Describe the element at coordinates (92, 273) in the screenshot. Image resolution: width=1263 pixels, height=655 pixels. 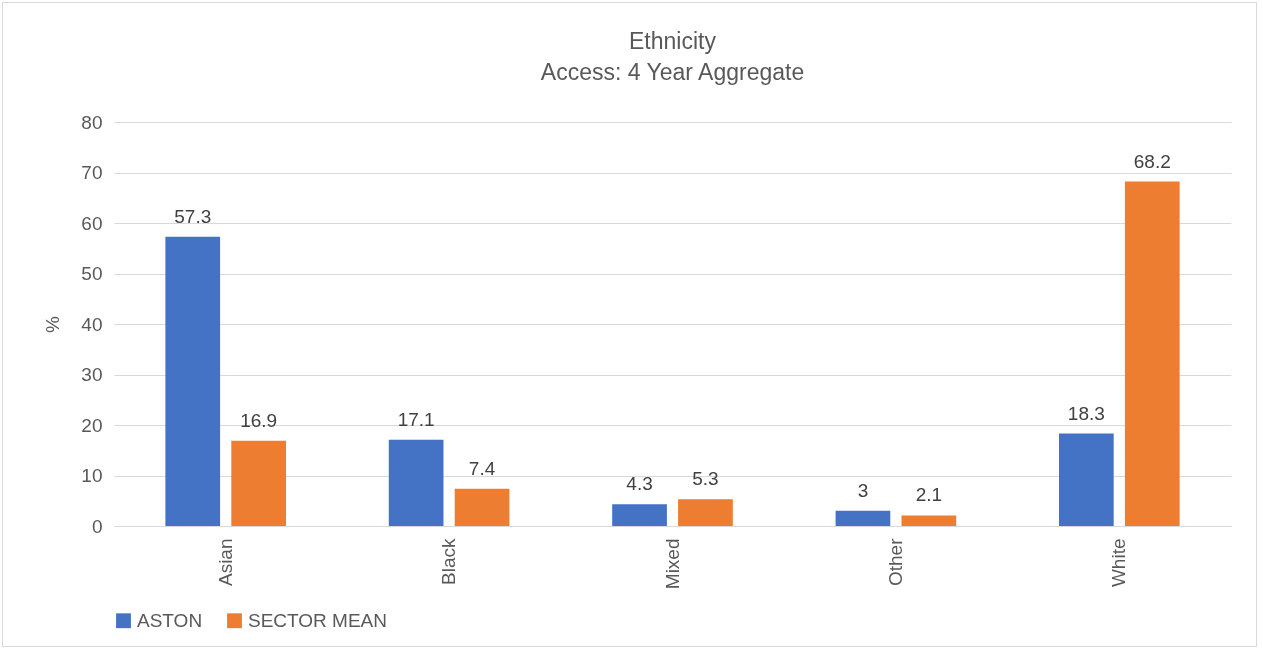
I see `y-tick-label: 50` at that location.